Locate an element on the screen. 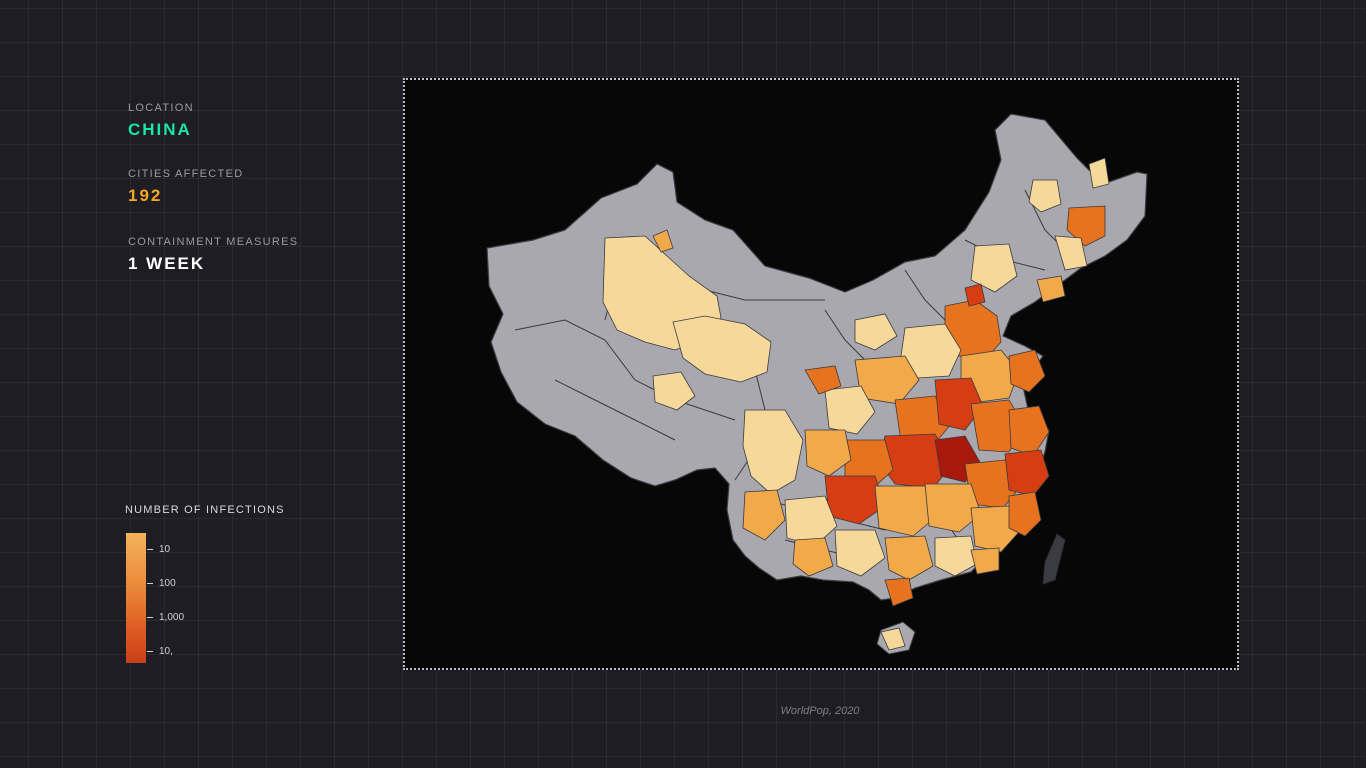 This screenshot has width=1366, height=768. source-credit: WorldPop, 2020 is located at coordinates (820, 711).